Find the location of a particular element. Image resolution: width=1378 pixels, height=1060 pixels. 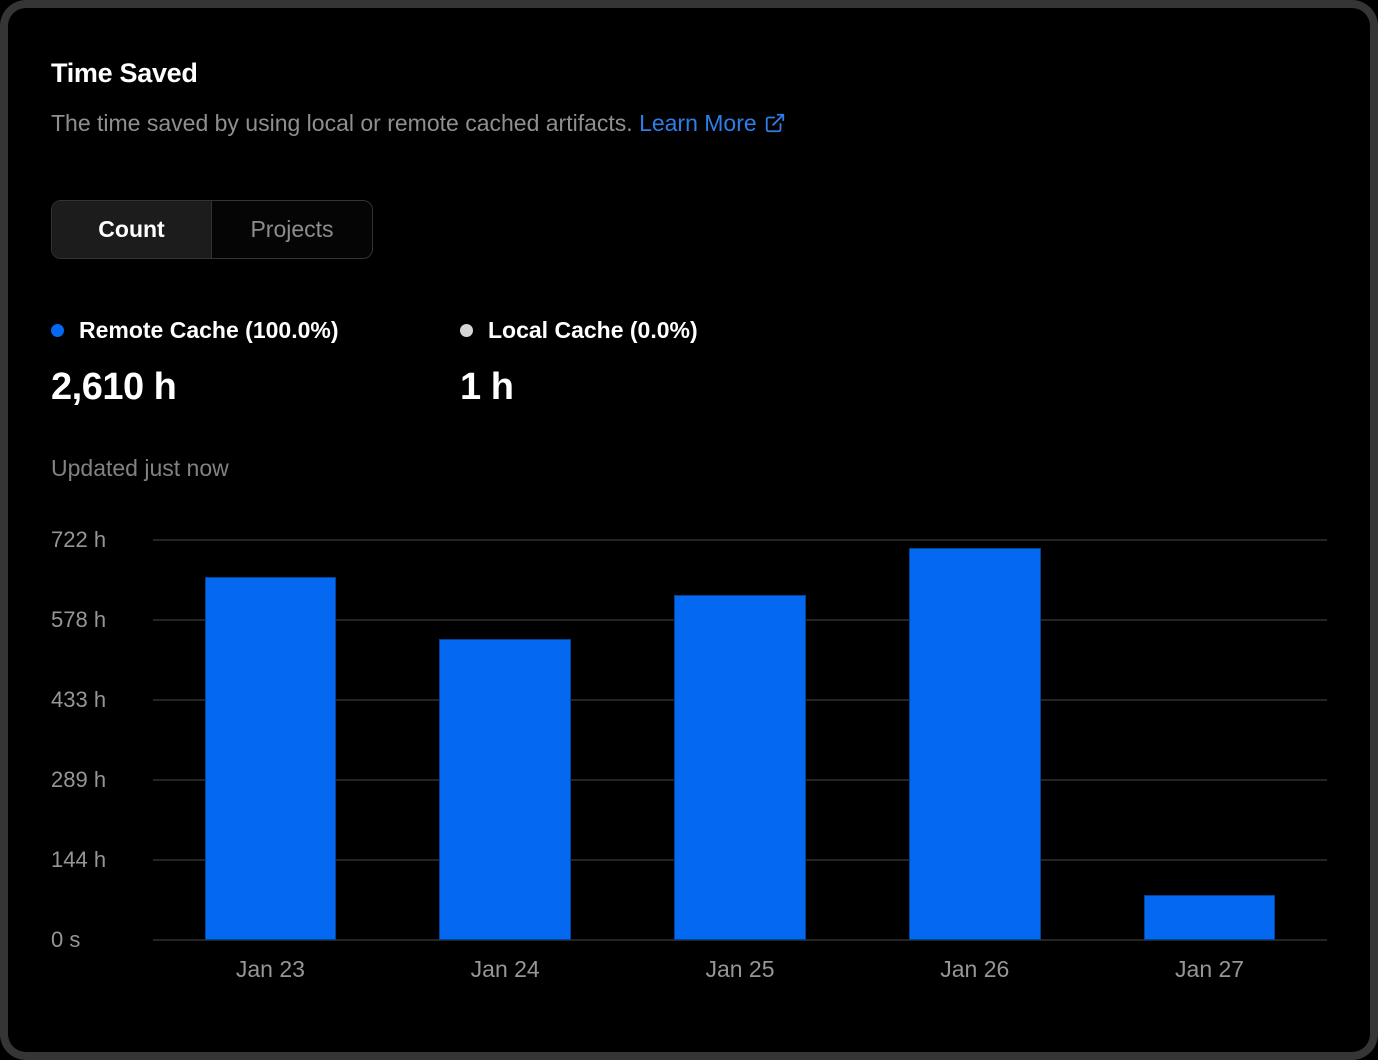

y-tick-label: 722 h is located at coordinates (79, 539).